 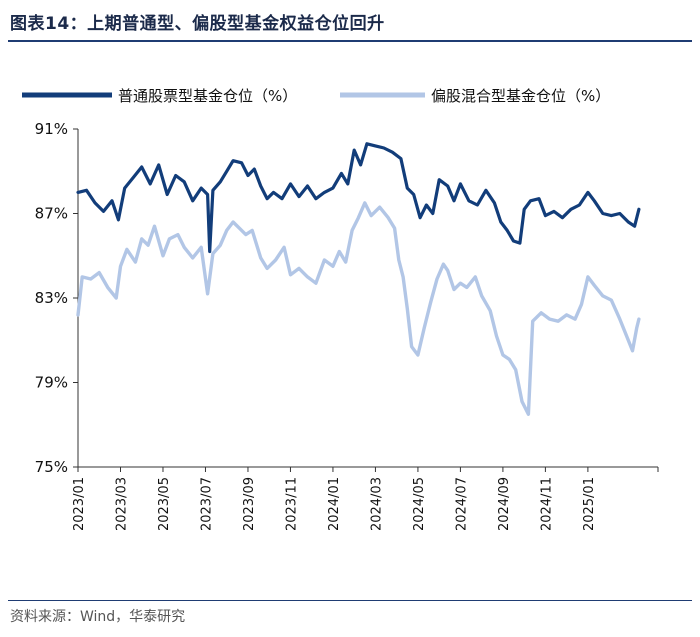 I want to click on y-tick-label: 83%, so click(x=51, y=298).